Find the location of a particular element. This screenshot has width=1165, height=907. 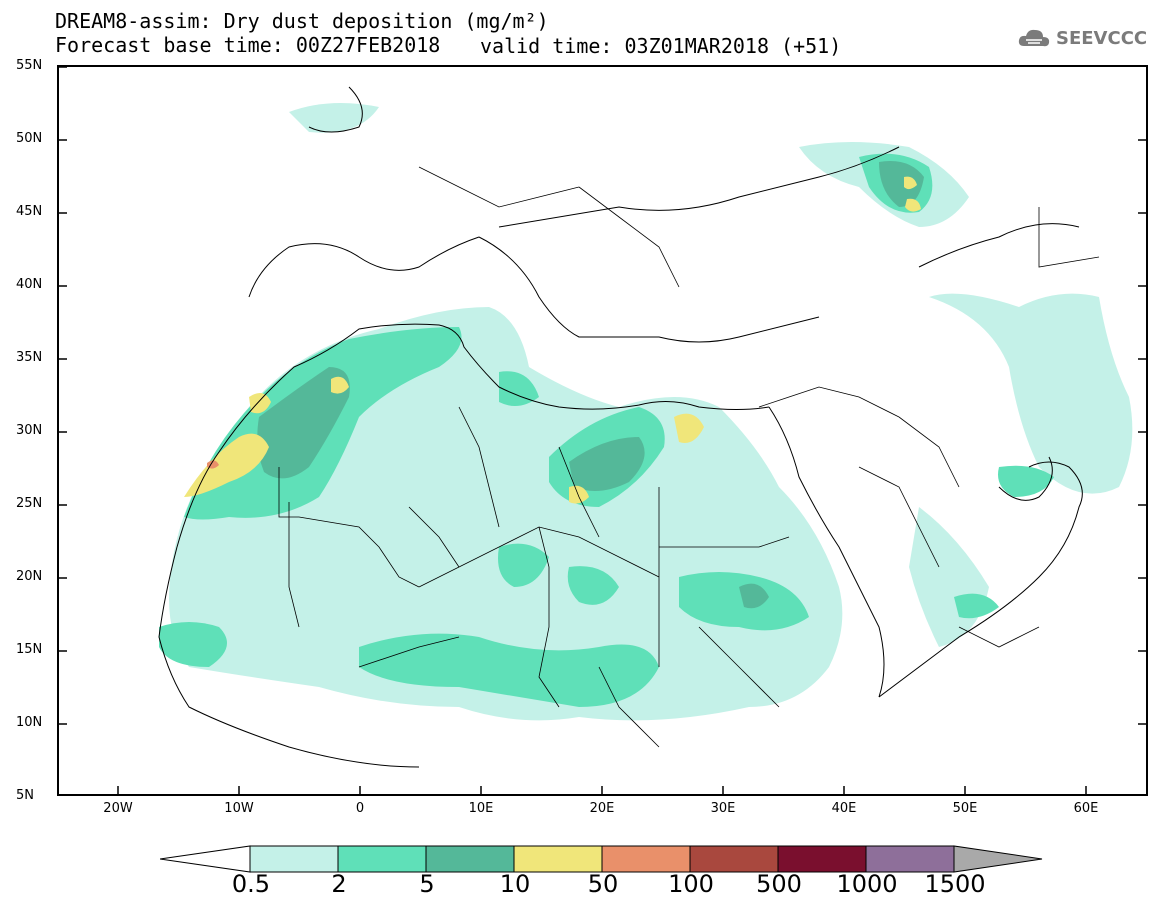

lon-label: 40E is located at coordinates (844, 808).